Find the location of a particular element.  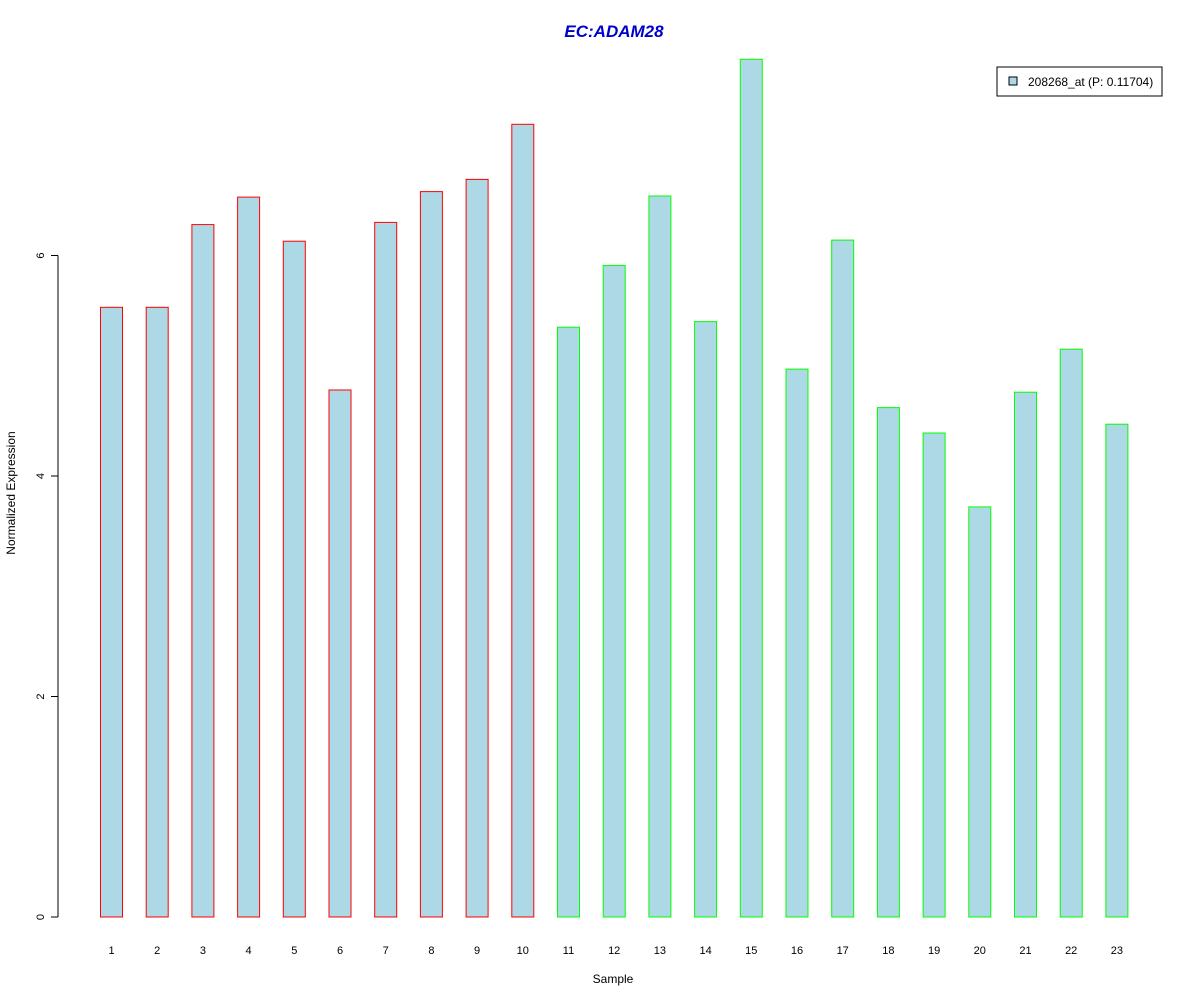

x-tick-label: 21 is located at coordinates (1025, 951).